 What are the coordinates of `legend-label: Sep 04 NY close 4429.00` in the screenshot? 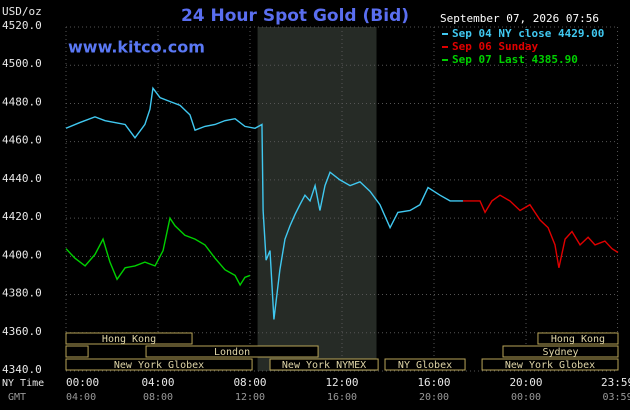 It's located at (528, 33).